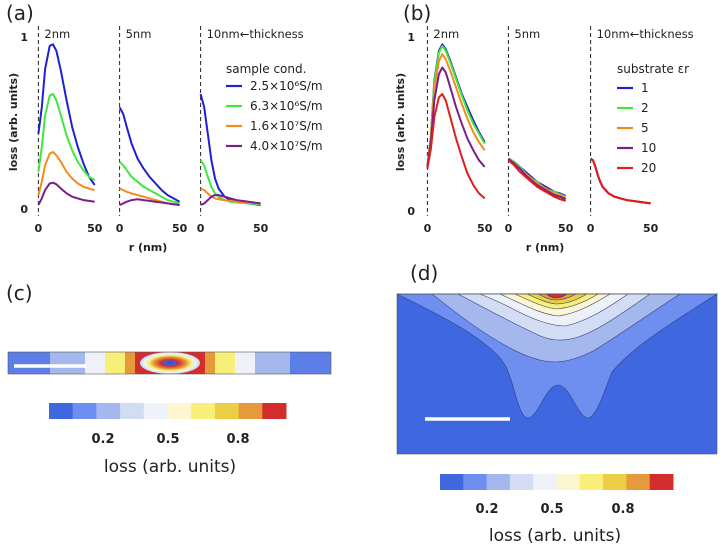  Describe the element at coordinates (180, 228) in the screenshot. I see `xtick-a-1-1: 50` at that location.